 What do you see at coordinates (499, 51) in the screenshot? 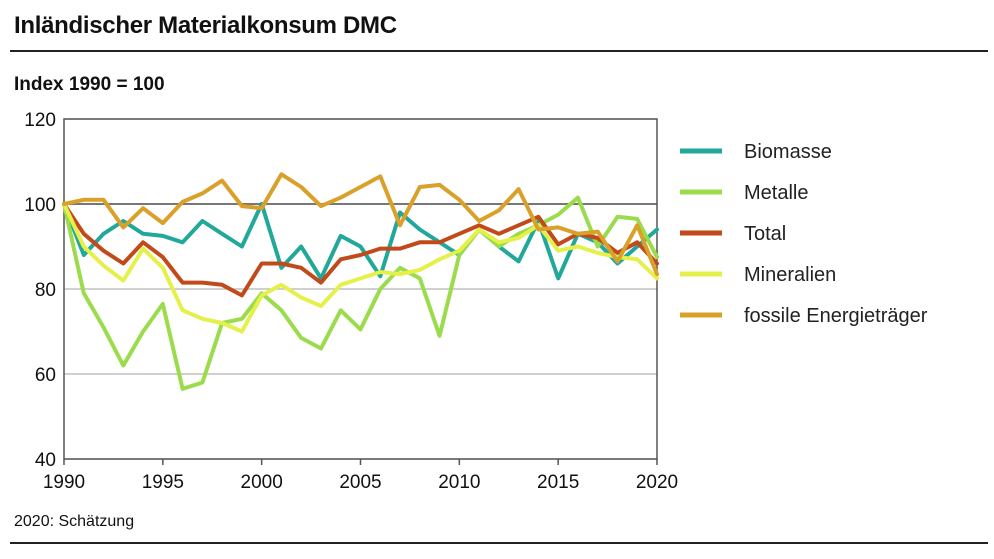
I see `title-divider` at bounding box center [499, 51].